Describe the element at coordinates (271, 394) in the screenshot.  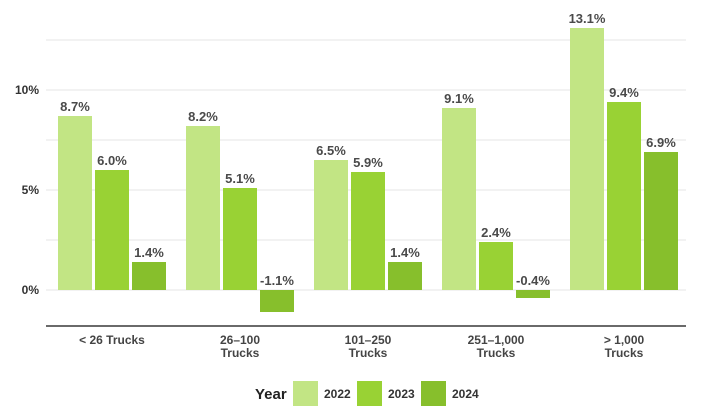
I see `legend-title: Year` at that location.